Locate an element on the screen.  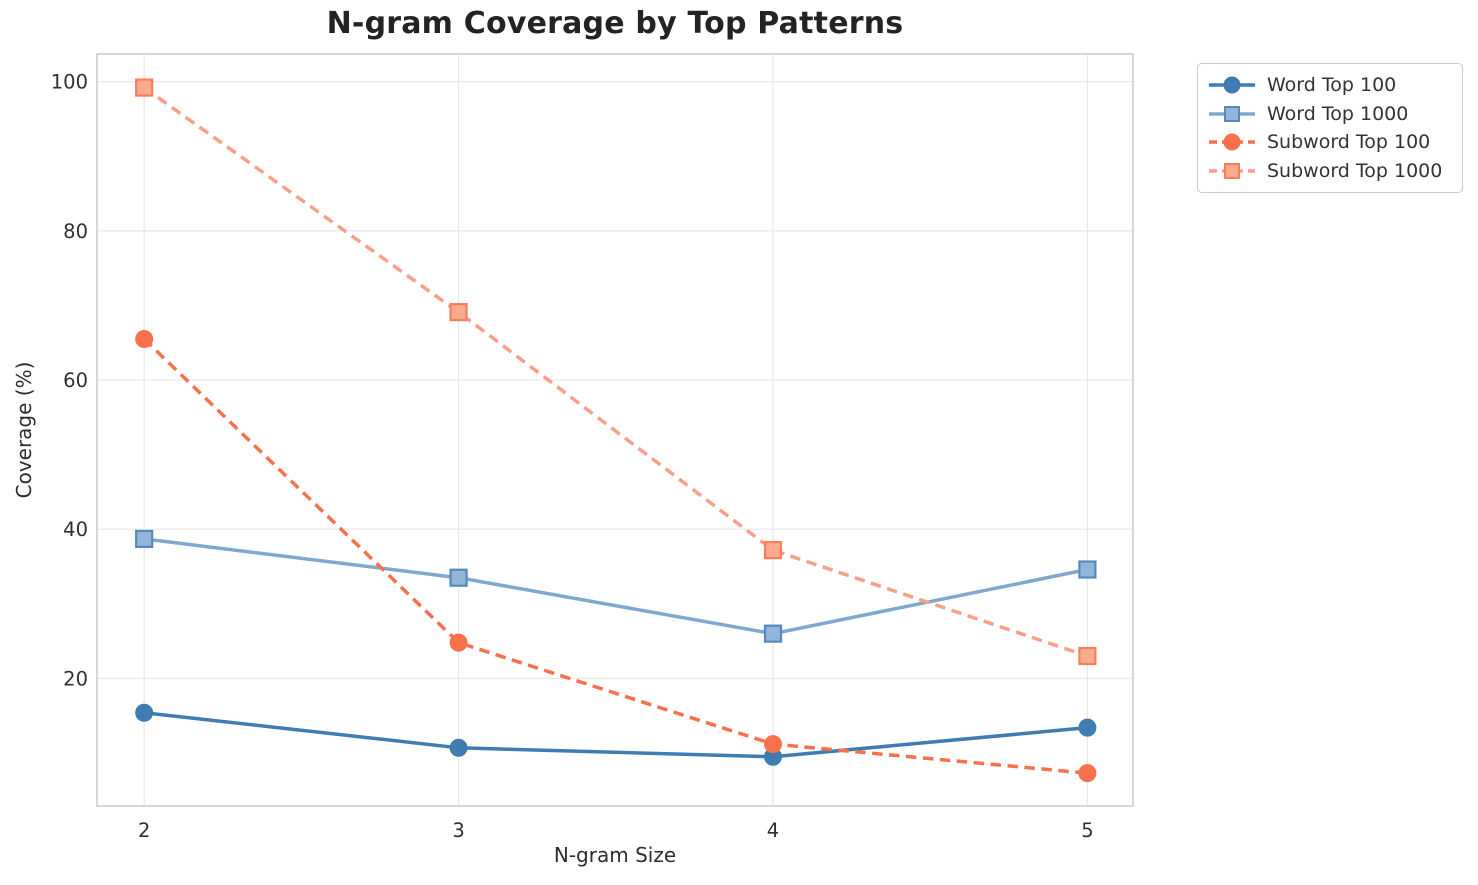
legend-item-subword-top-100: Subword Top 100 is located at coordinates (1330, 142).